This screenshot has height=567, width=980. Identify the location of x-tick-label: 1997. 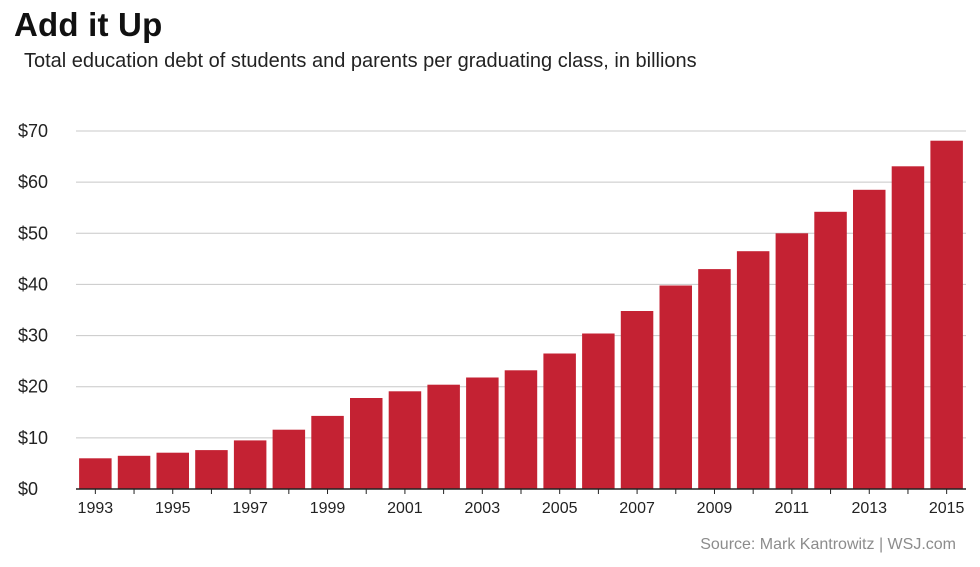
(250, 508).